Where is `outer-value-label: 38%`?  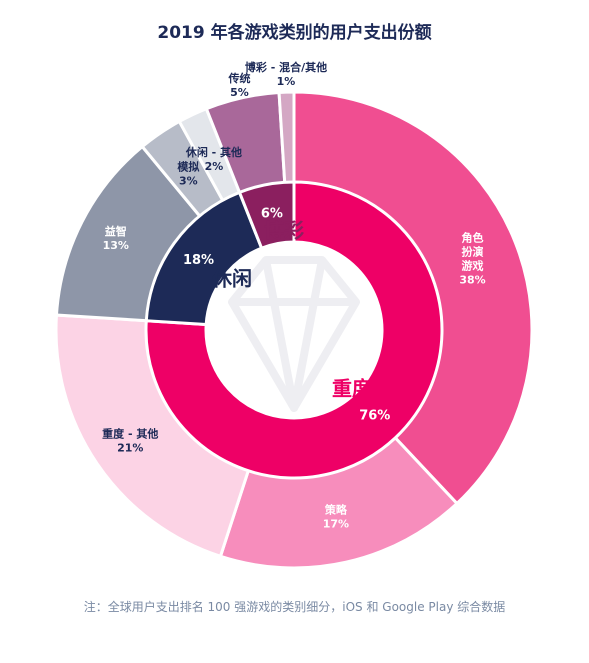 outer-value-label: 38% is located at coordinates (472, 279).